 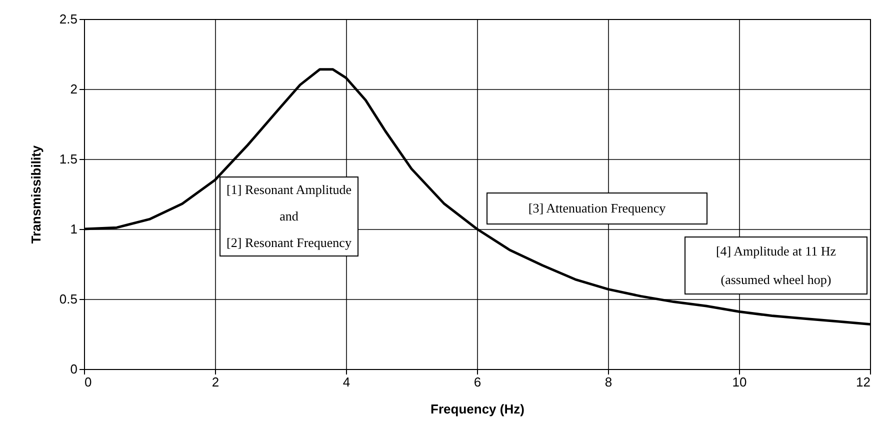 I want to click on x-tick-label: 12, so click(x=863, y=382).